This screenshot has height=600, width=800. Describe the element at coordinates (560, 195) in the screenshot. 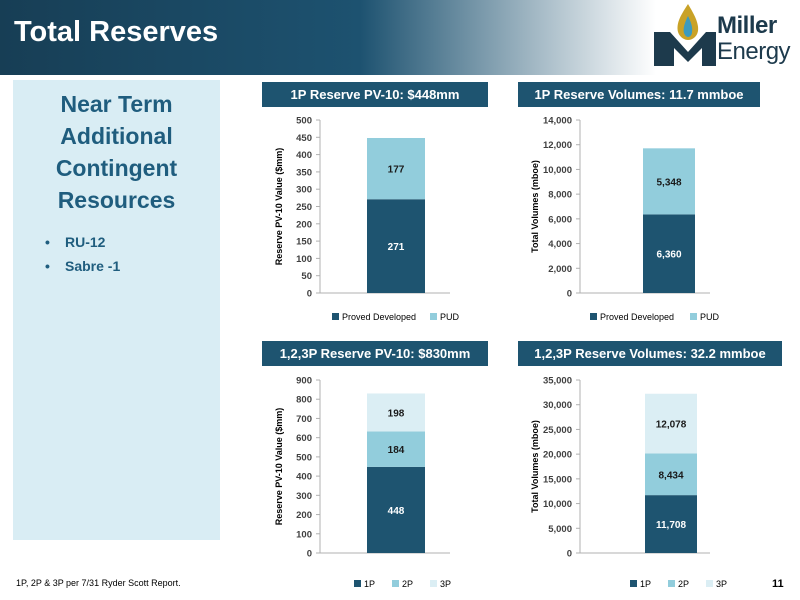

I see `y-tick-label: 8,000` at that location.